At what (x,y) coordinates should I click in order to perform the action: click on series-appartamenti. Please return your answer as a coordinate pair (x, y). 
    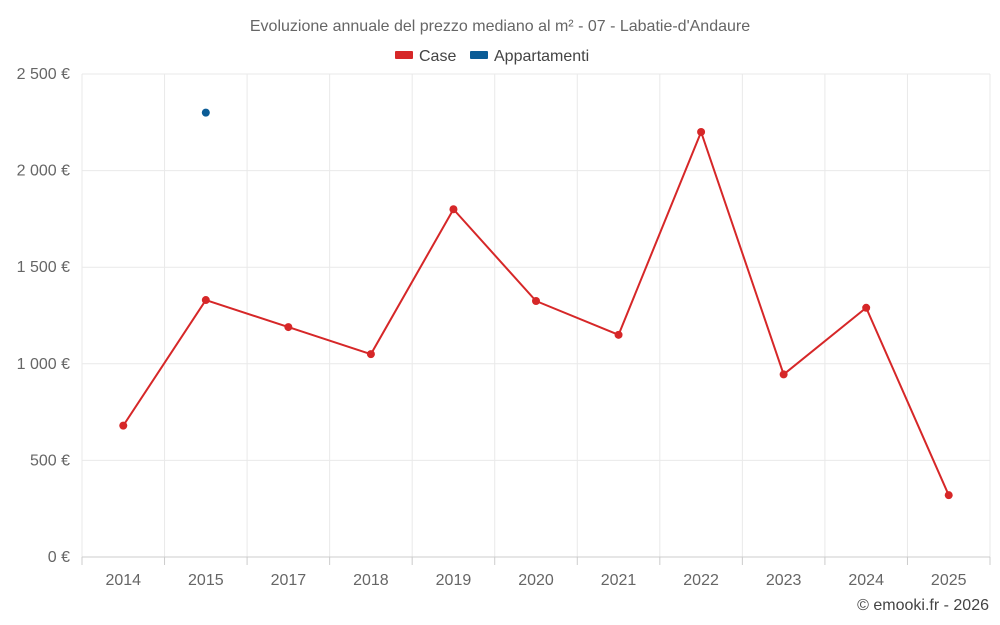
    Looking at the image, I should click on (205, 112).